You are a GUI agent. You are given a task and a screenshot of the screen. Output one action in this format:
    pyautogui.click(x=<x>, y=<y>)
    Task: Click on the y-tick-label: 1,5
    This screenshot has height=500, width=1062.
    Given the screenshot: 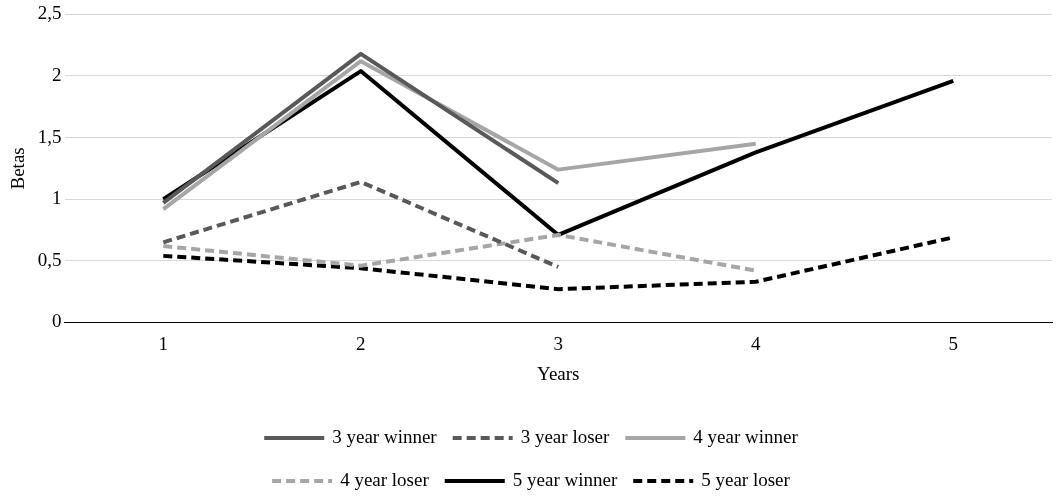 What is the action you would take?
    pyautogui.click(x=49, y=136)
    